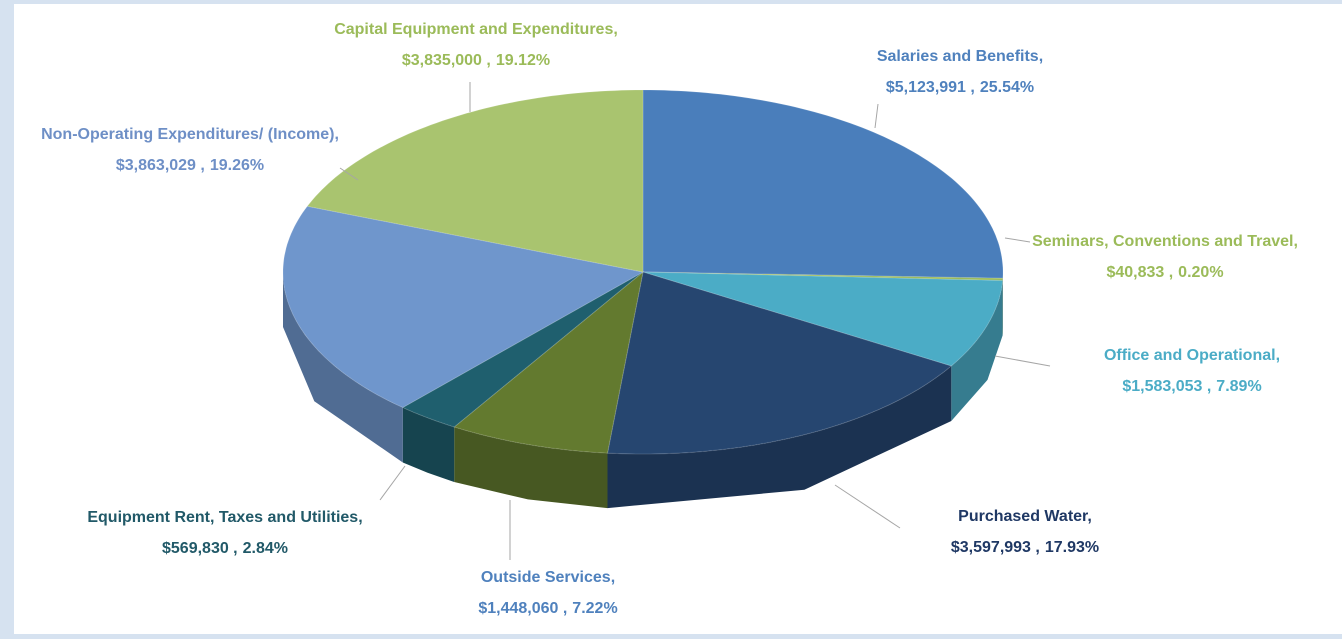 This screenshot has height=639, width=1342. What do you see at coordinates (237, 165) in the screenshot?
I see `value-percent: 19.26%` at bounding box center [237, 165].